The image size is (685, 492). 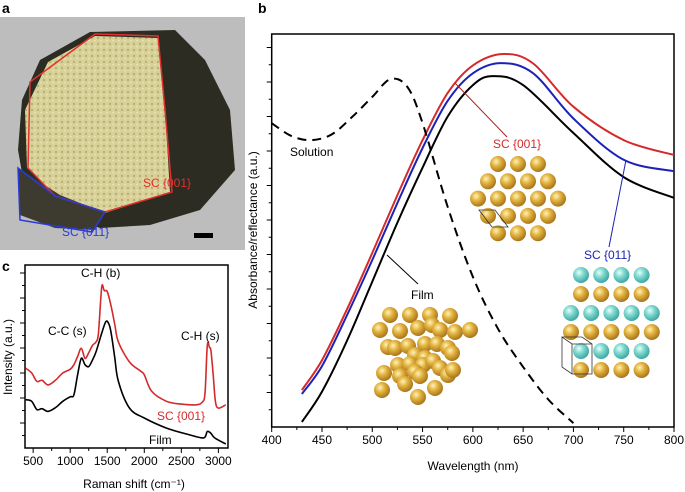 I want to click on x-tick-label: 3000, so click(x=218, y=461).